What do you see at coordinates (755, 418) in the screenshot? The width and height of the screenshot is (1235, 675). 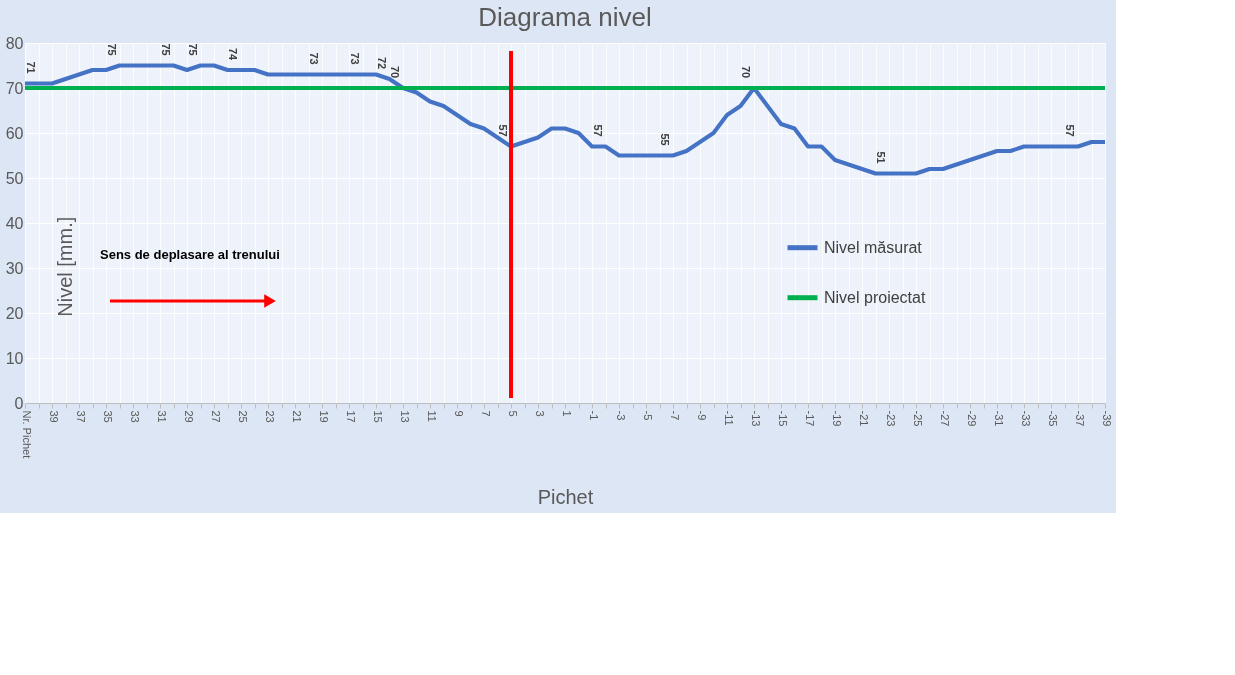 I see `x-tick-label: -13` at bounding box center [755, 418].